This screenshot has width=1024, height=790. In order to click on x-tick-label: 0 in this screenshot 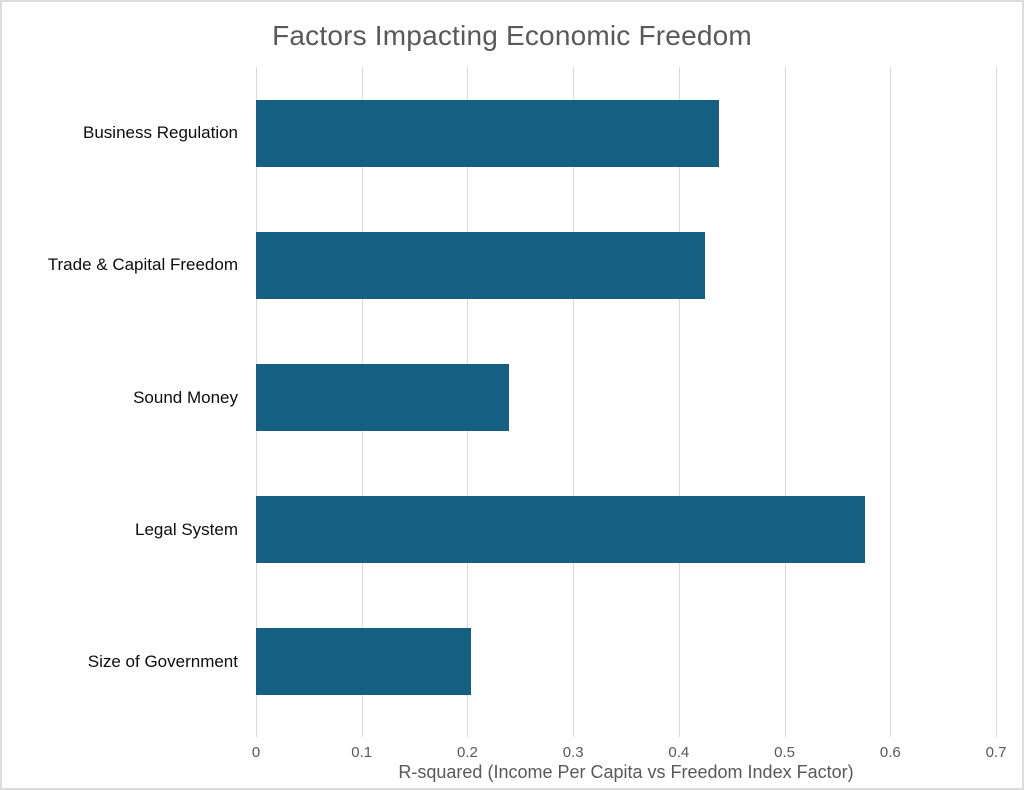, I will do `click(256, 752)`.